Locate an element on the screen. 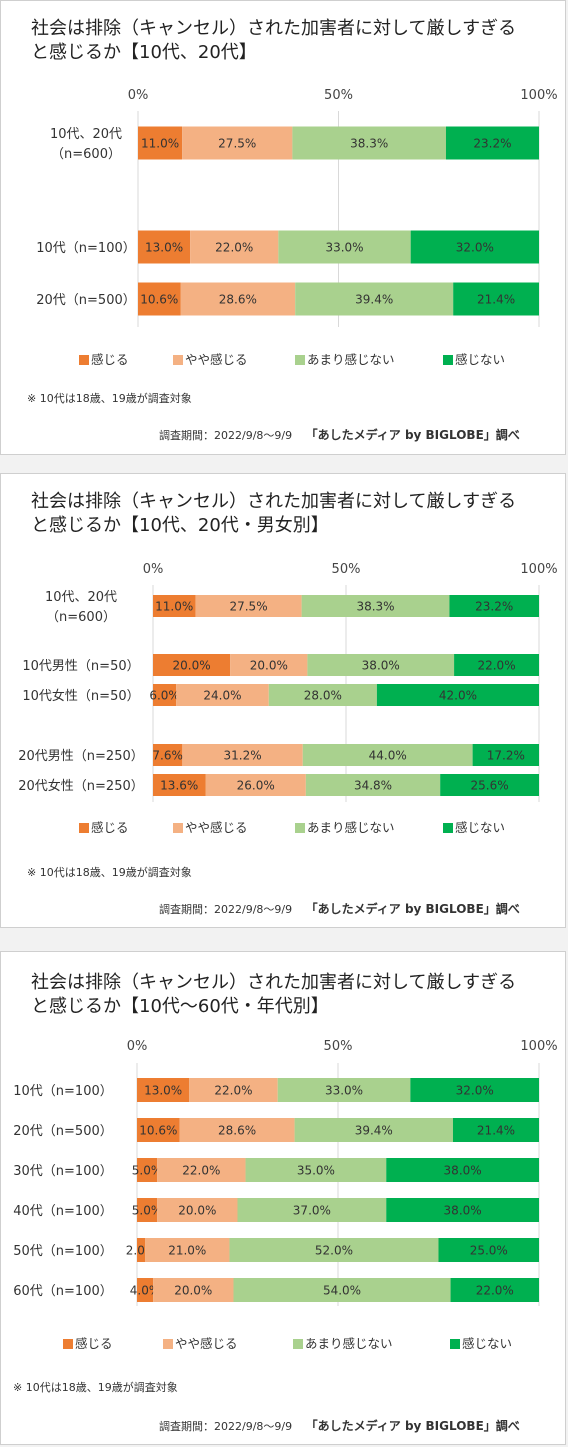 The height and width of the screenshot is (1447, 568). data-label: 25.0% is located at coordinates (489, 1251).